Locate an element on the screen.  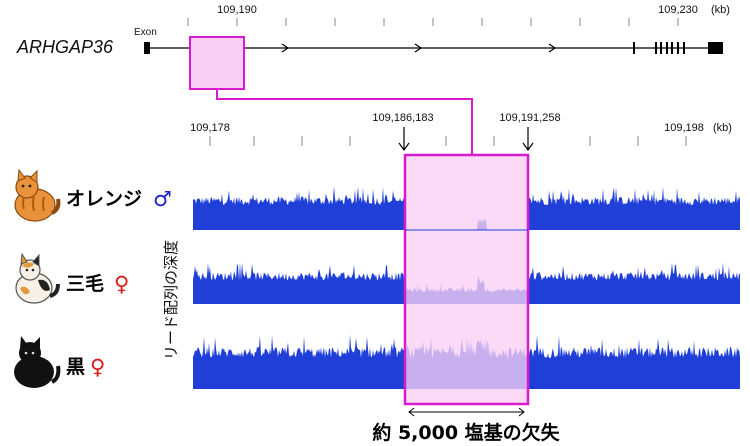
black-cat-icon is located at coordinates (37, 362).